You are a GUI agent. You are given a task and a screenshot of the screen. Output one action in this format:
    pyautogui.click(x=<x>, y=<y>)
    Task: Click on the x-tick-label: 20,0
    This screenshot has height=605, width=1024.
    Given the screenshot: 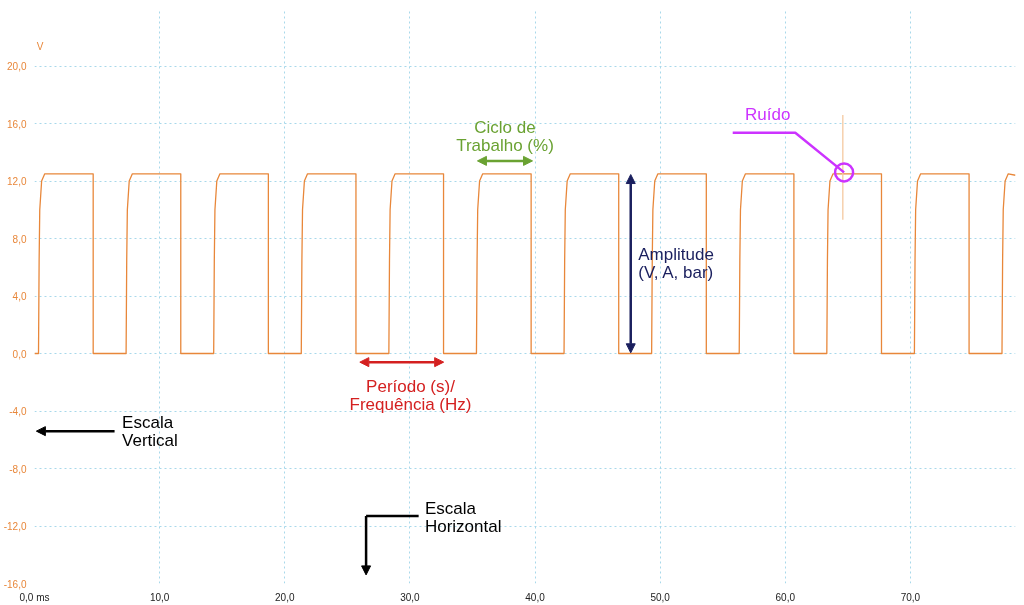 What is the action you would take?
    pyautogui.click(x=285, y=597)
    